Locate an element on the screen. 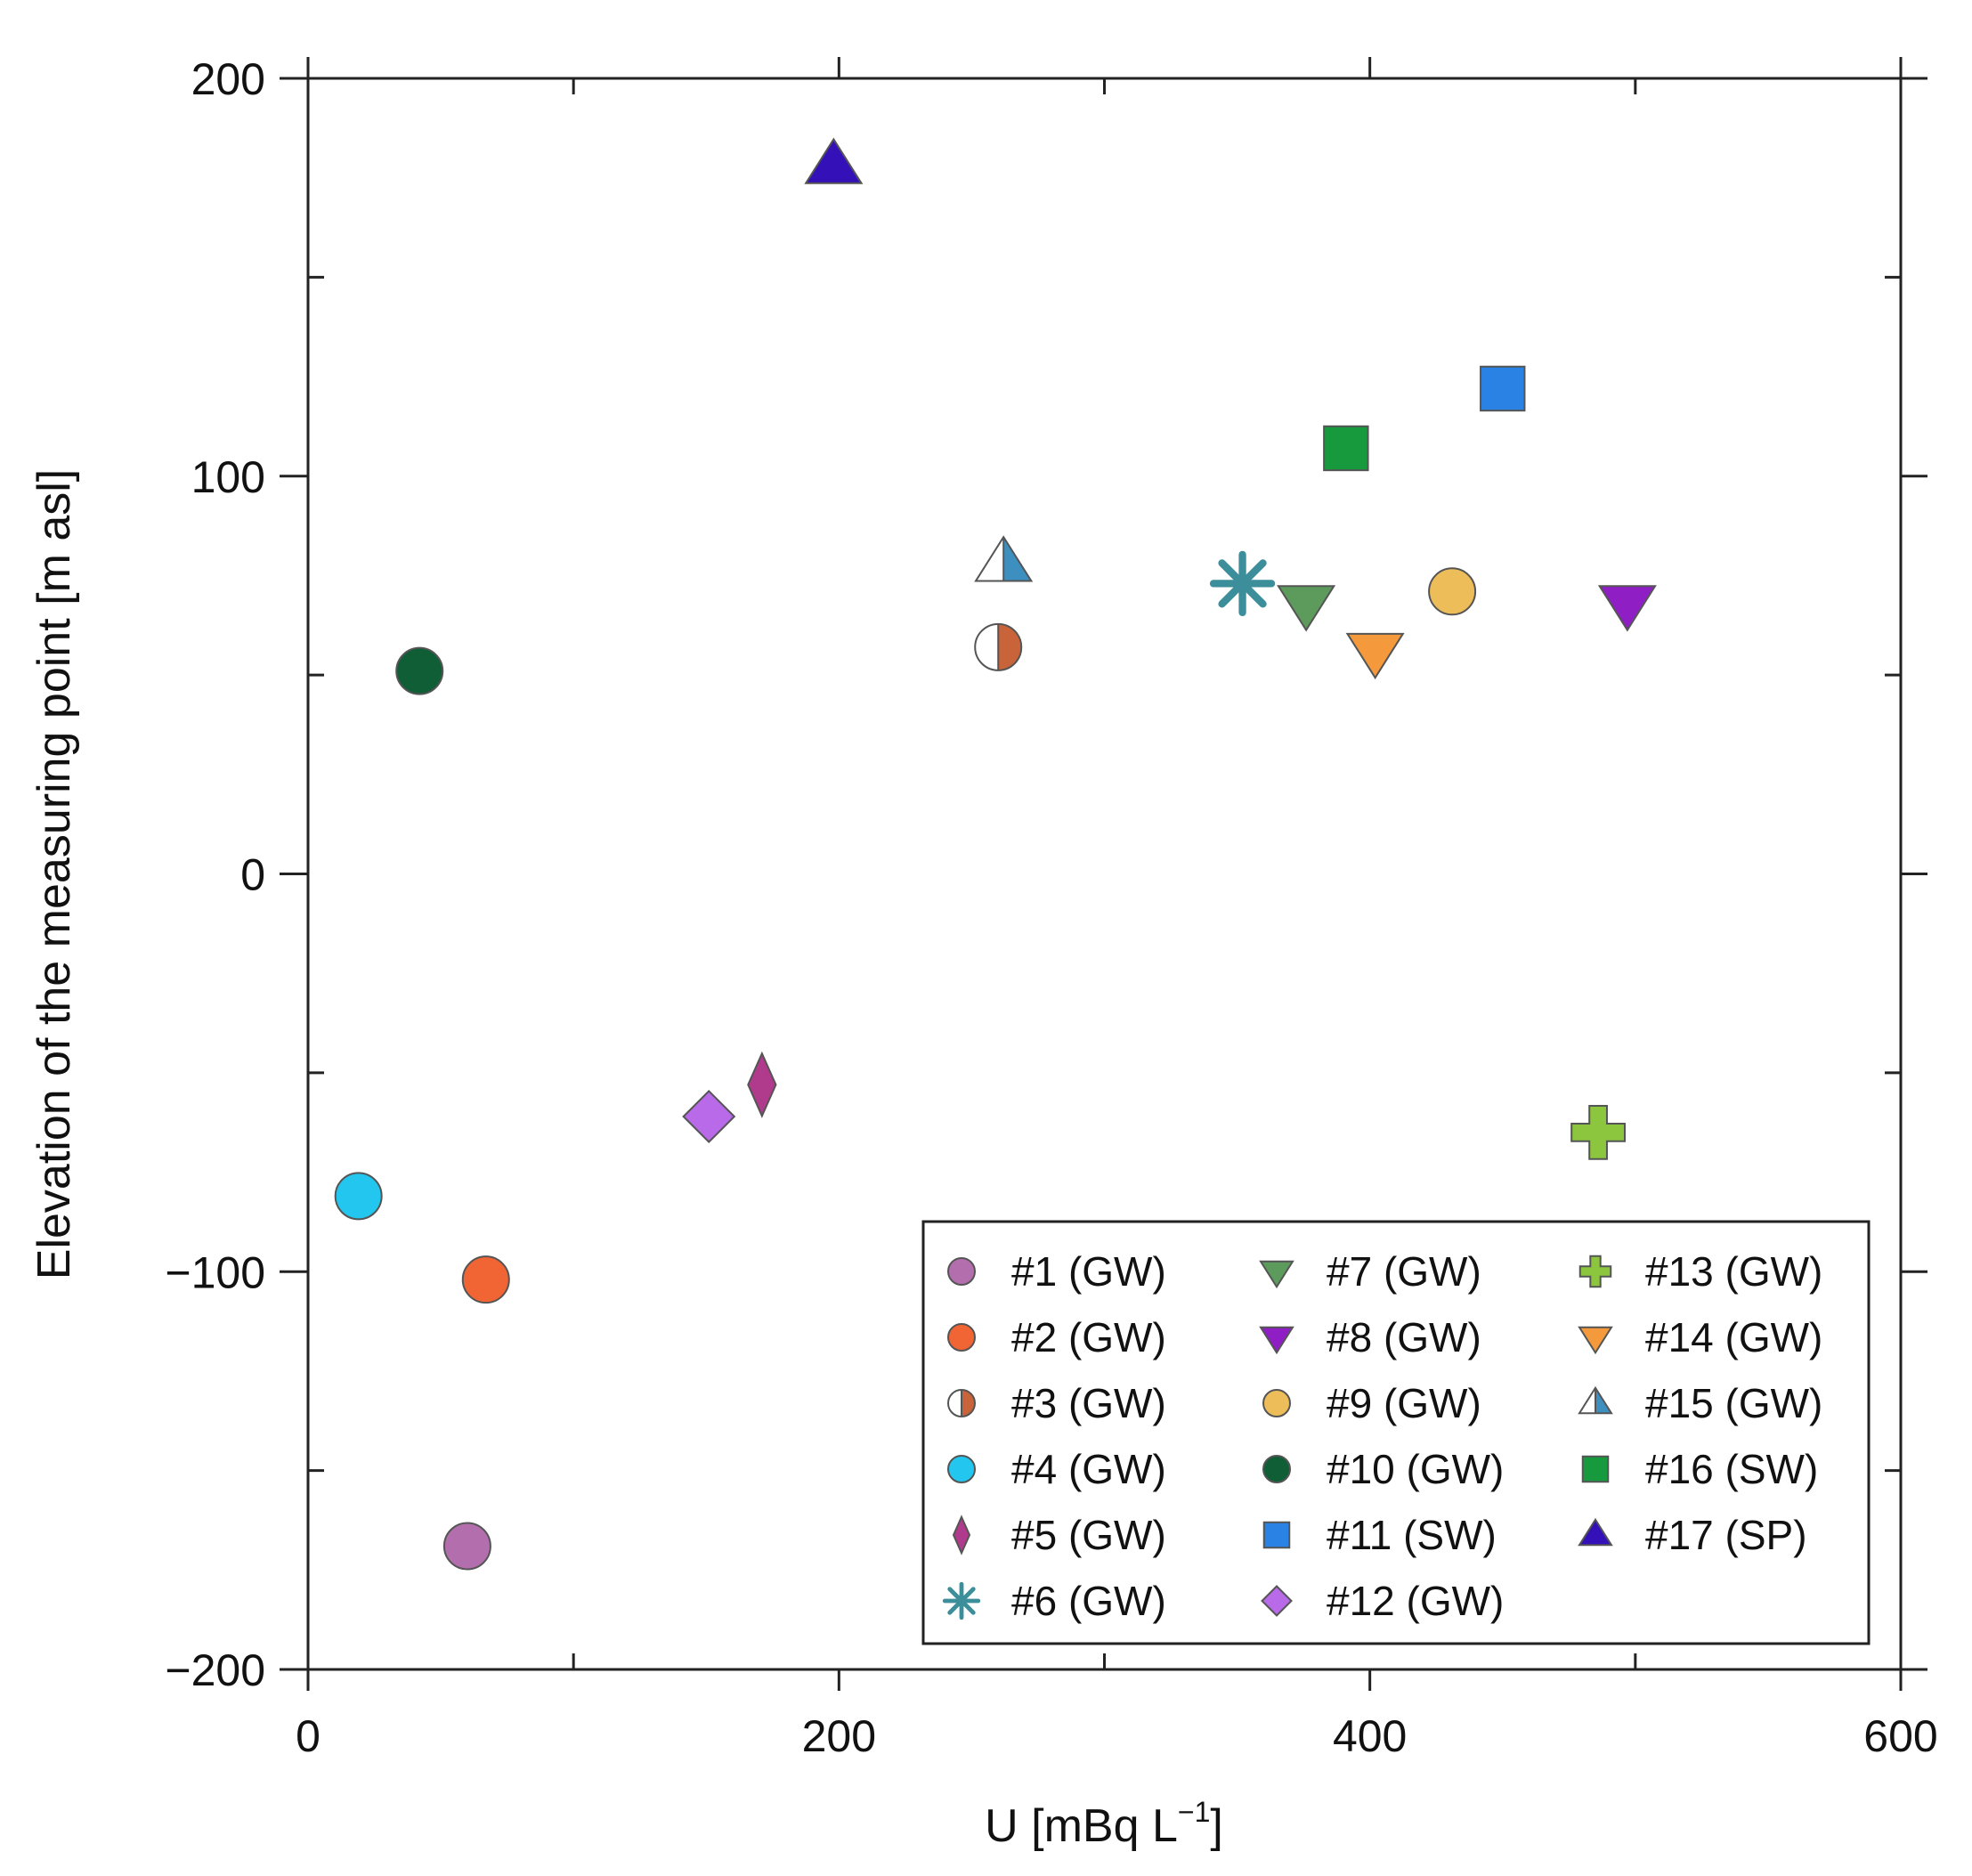 Image resolution: width=1972 pixels, height=1876 pixels. legend-label: #3 (GW) is located at coordinates (1089, 1403).